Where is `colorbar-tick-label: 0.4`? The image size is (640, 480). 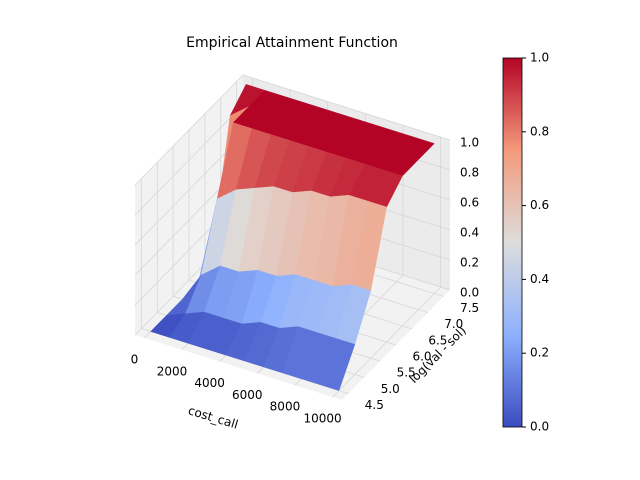
colorbar-tick-label: 0.4 is located at coordinates (539, 279).